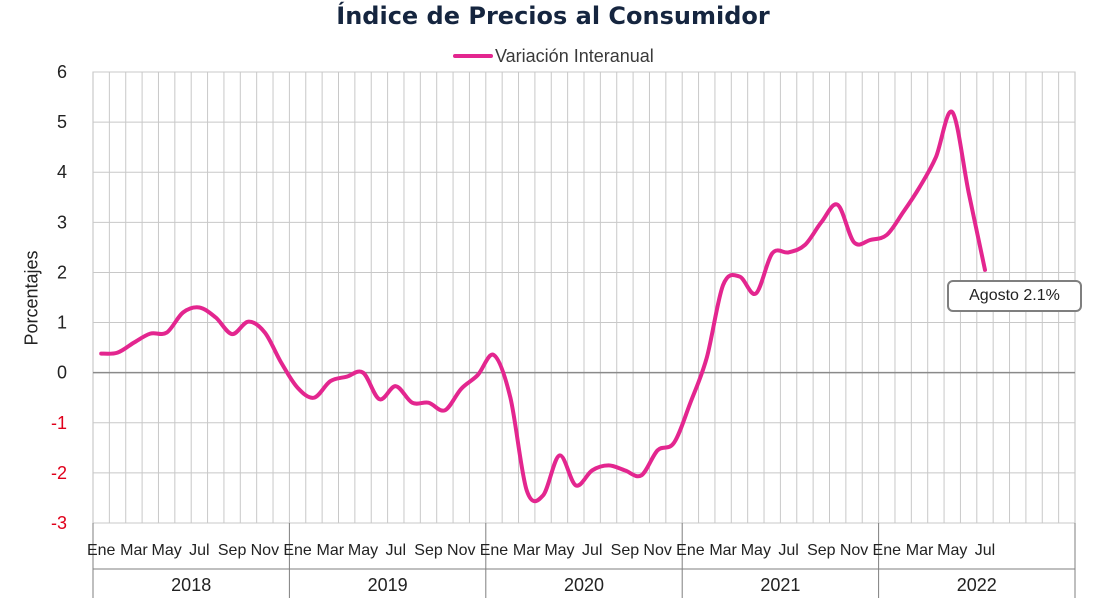 This screenshot has height=613, width=1106. What do you see at coordinates (31, 298) in the screenshot?
I see `y-axis-label: Porcentajes` at bounding box center [31, 298].